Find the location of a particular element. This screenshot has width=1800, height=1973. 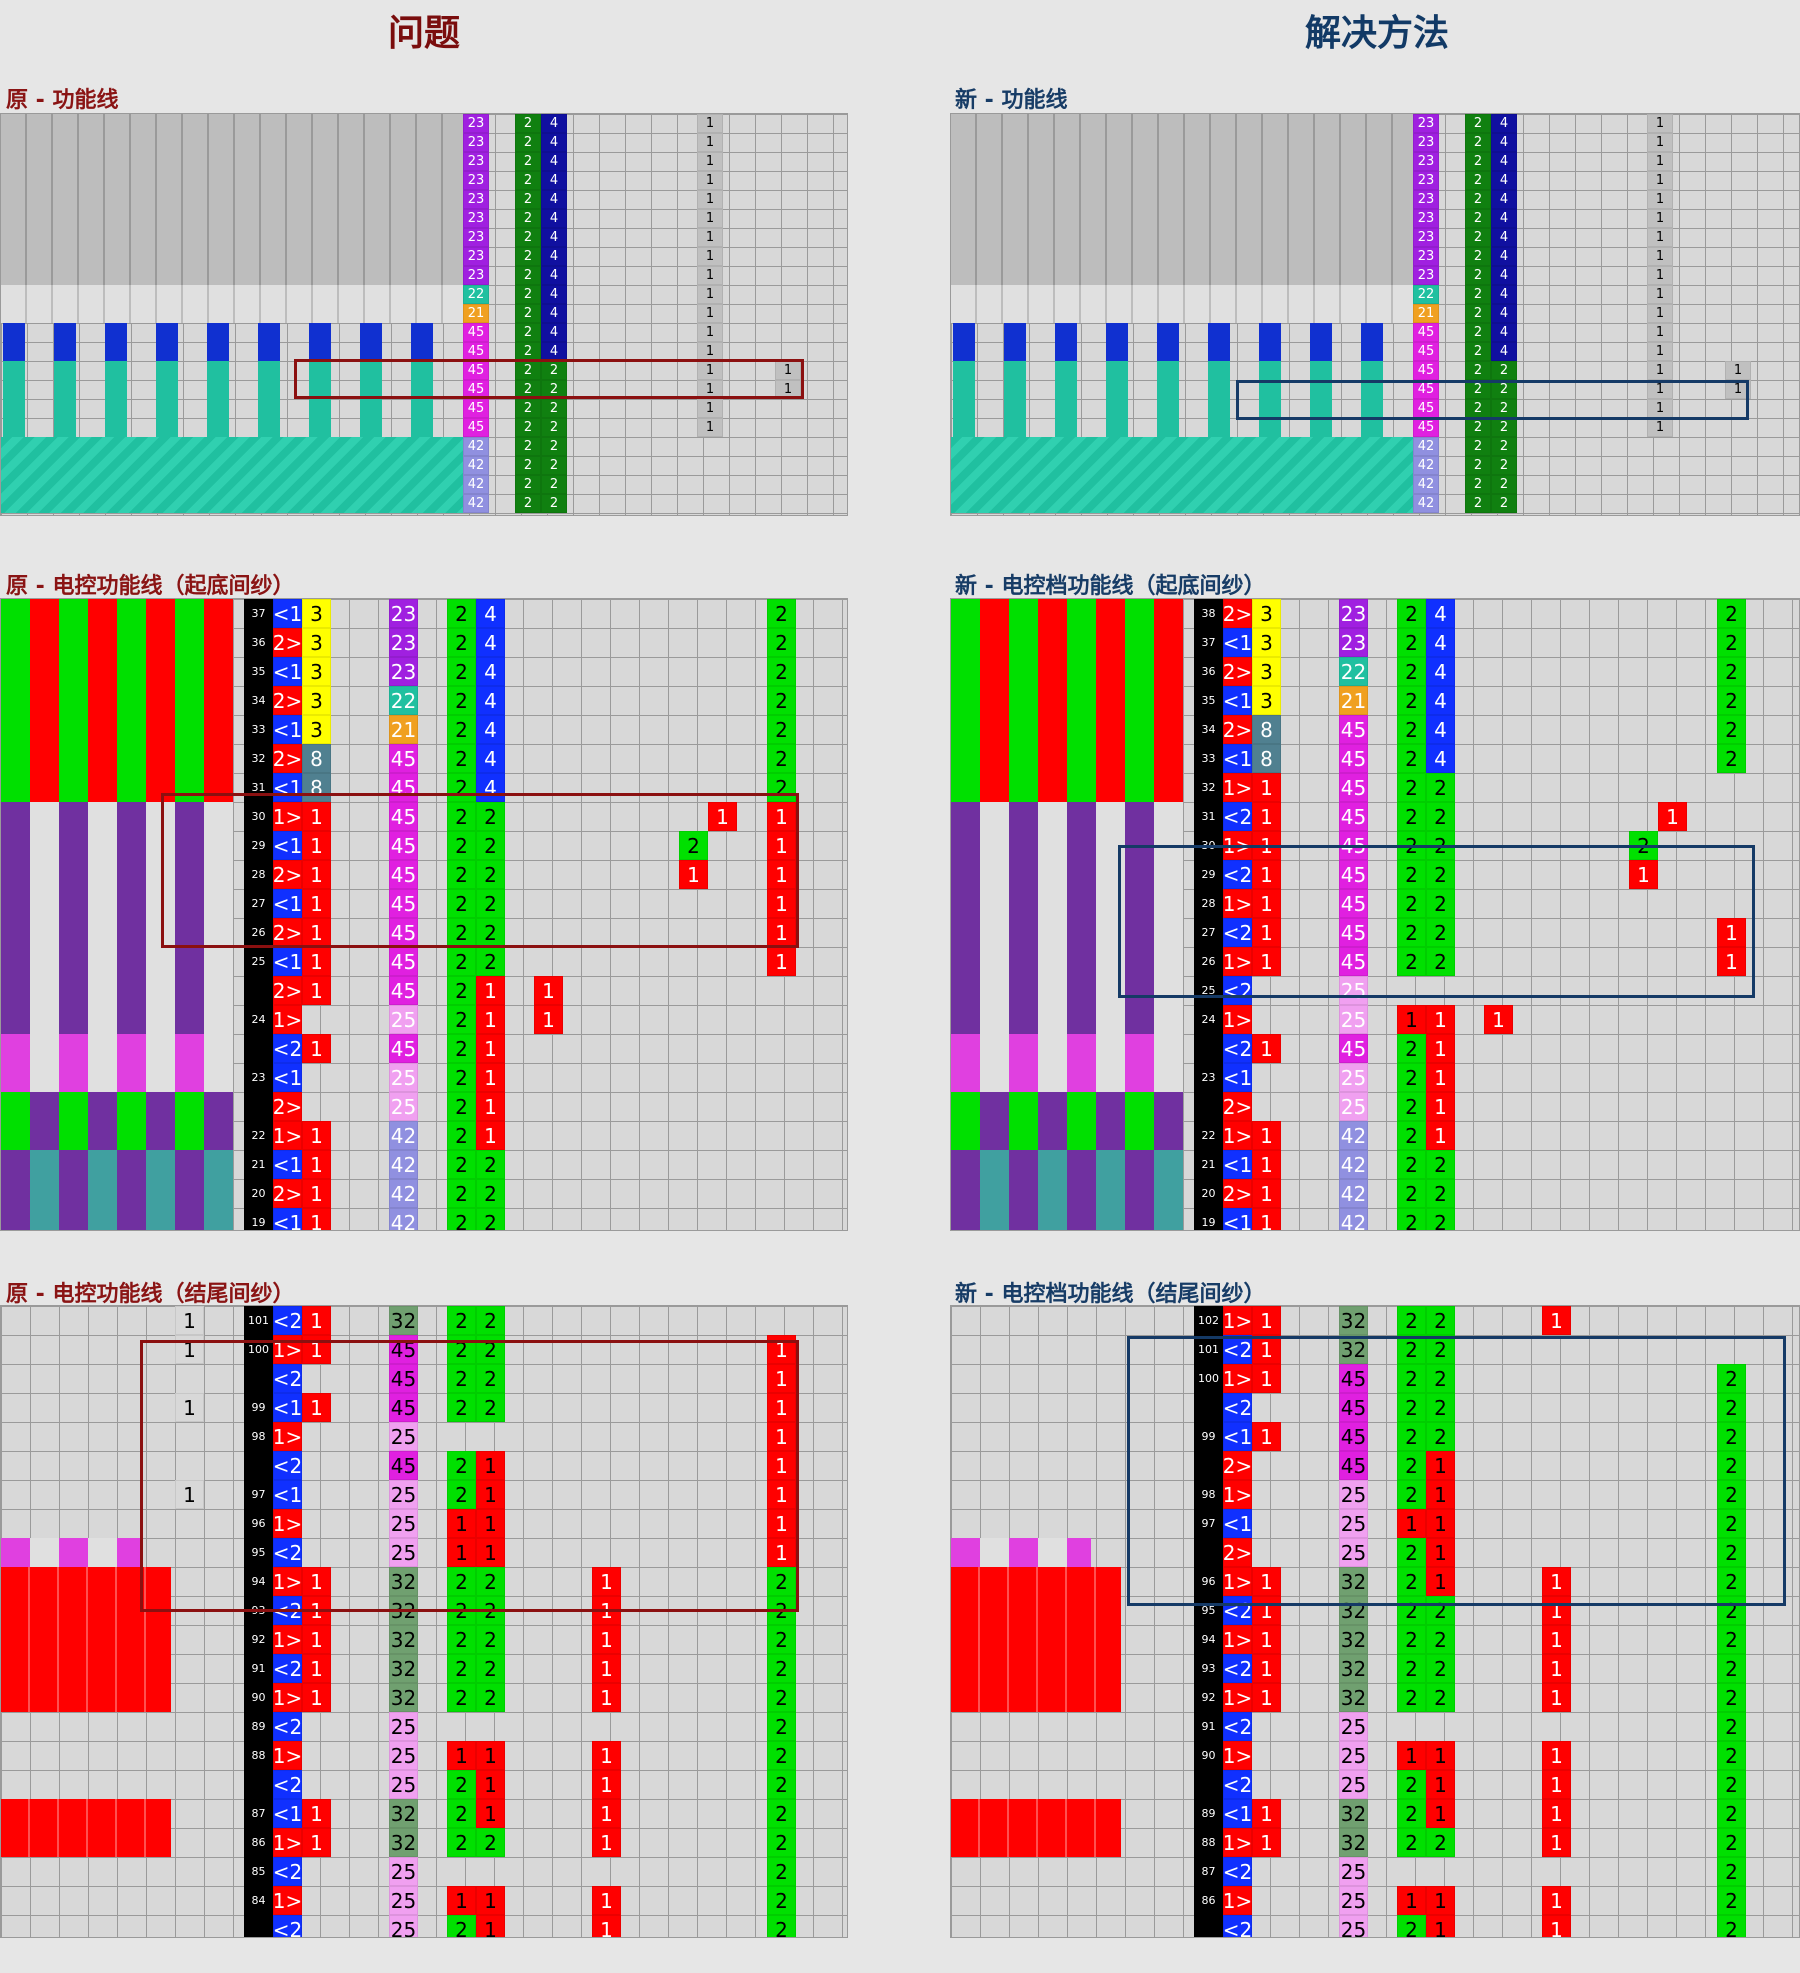

row-number: 22 is located at coordinates (258, 1135).